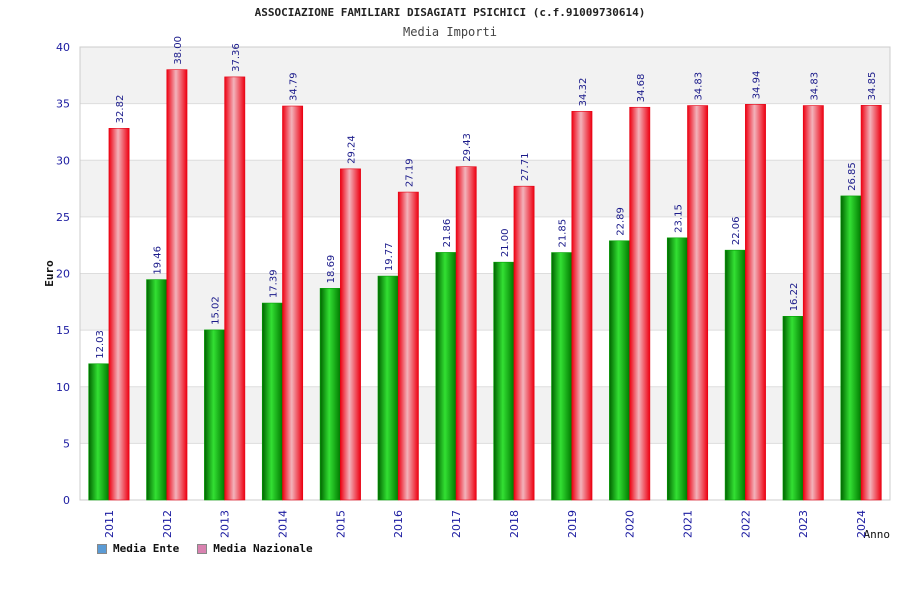  I want to click on data-label-media-nazionale: 34.94, so click(756, 85).